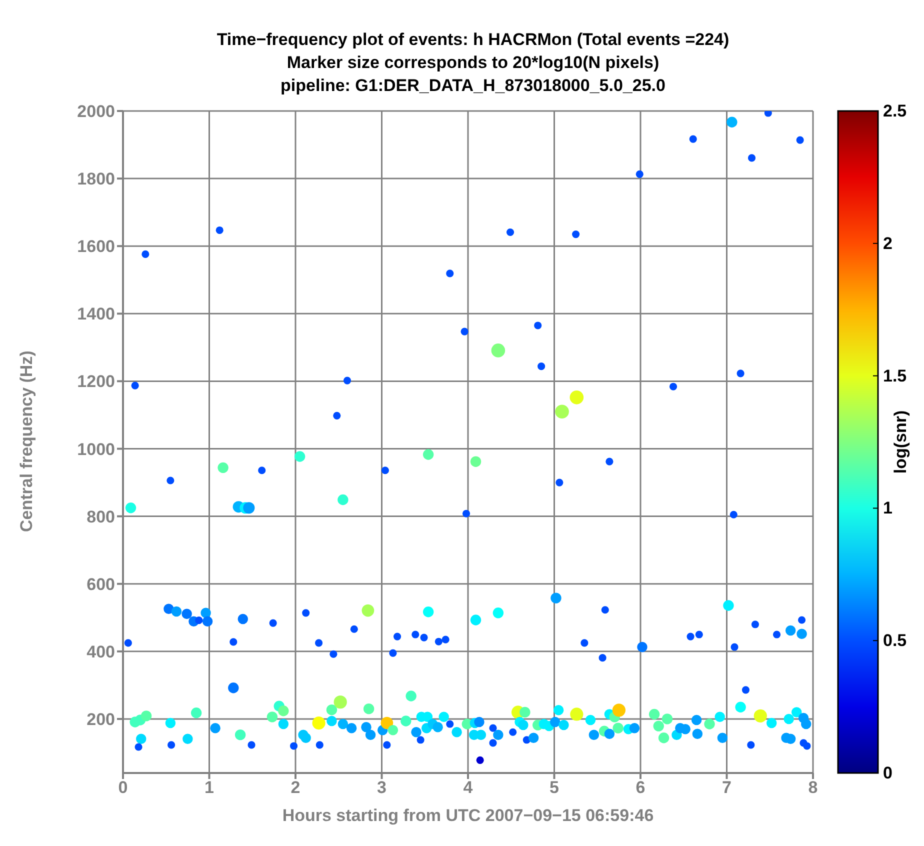  I want to click on y-tick-label: 1200, so click(96, 382).